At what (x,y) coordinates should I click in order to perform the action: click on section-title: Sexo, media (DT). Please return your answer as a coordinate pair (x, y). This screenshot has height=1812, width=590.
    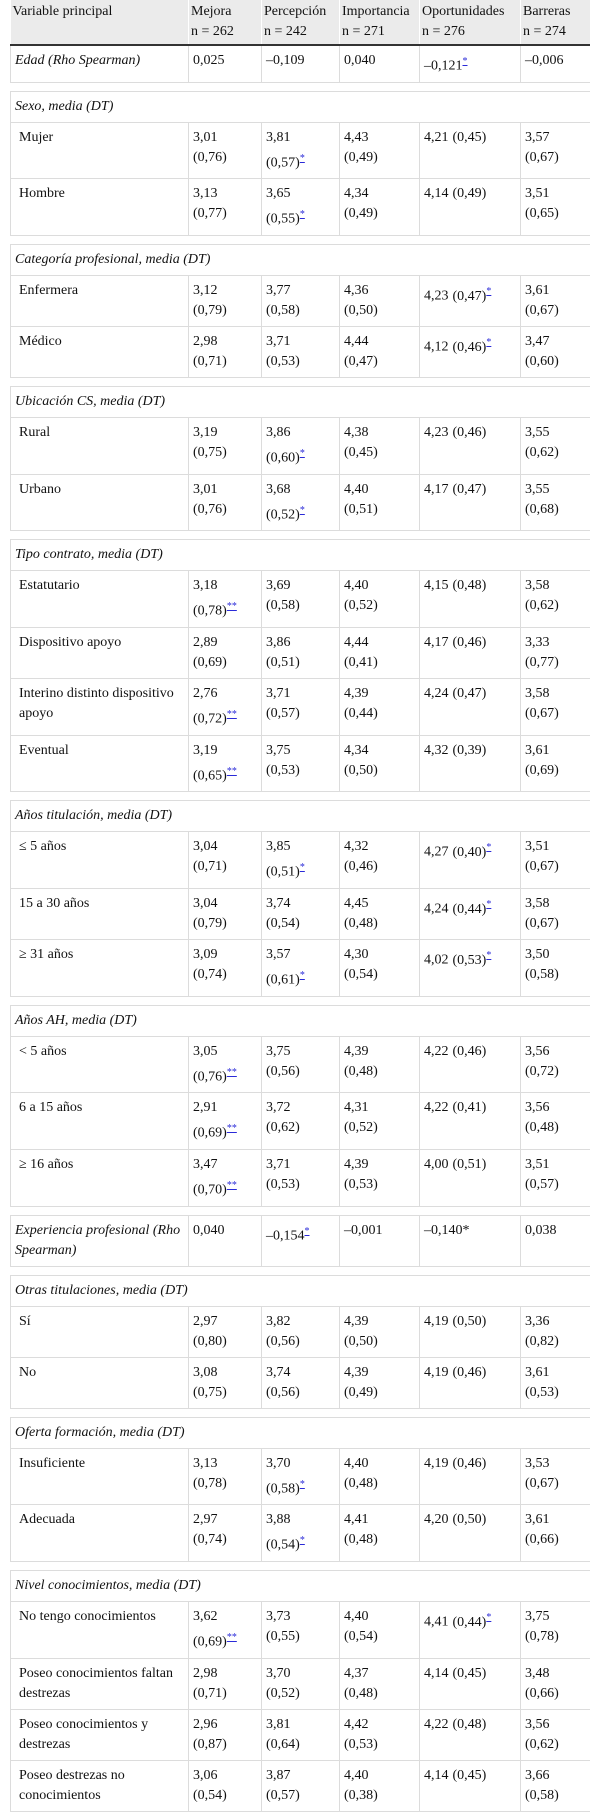
    Looking at the image, I should click on (300, 106).